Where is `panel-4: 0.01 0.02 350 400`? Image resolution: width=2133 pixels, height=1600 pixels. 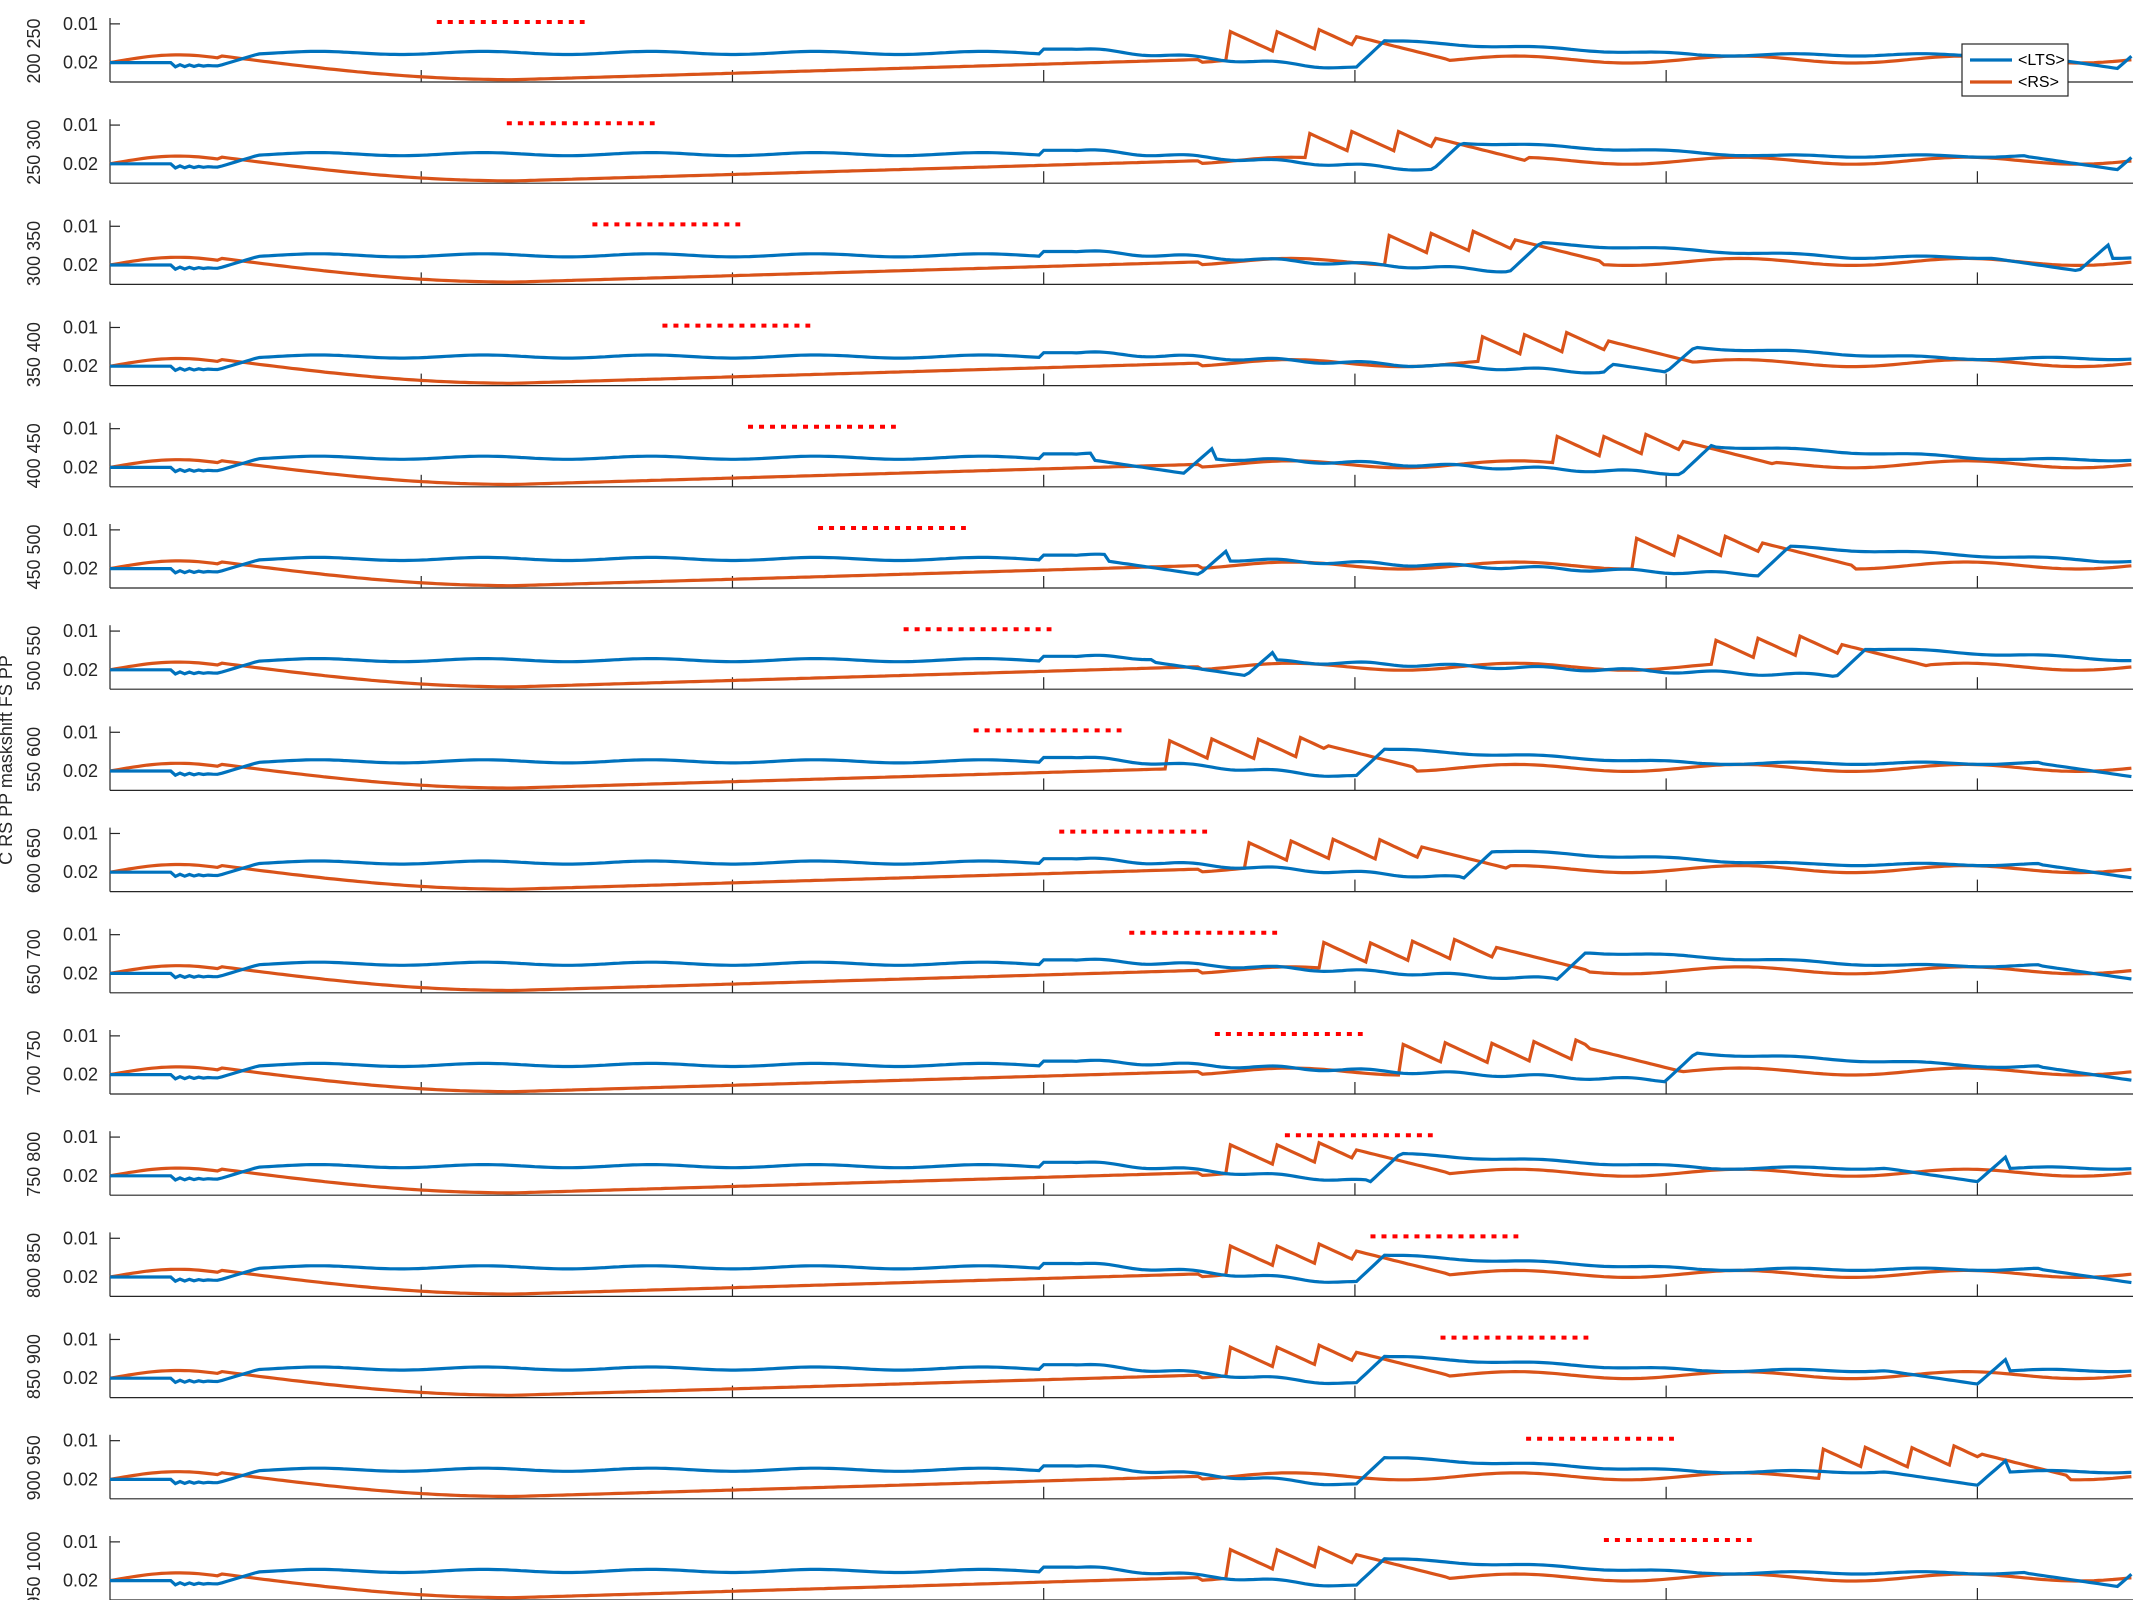
panel-4: 0.01 0.02 350 400 is located at coordinates (1078, 352).